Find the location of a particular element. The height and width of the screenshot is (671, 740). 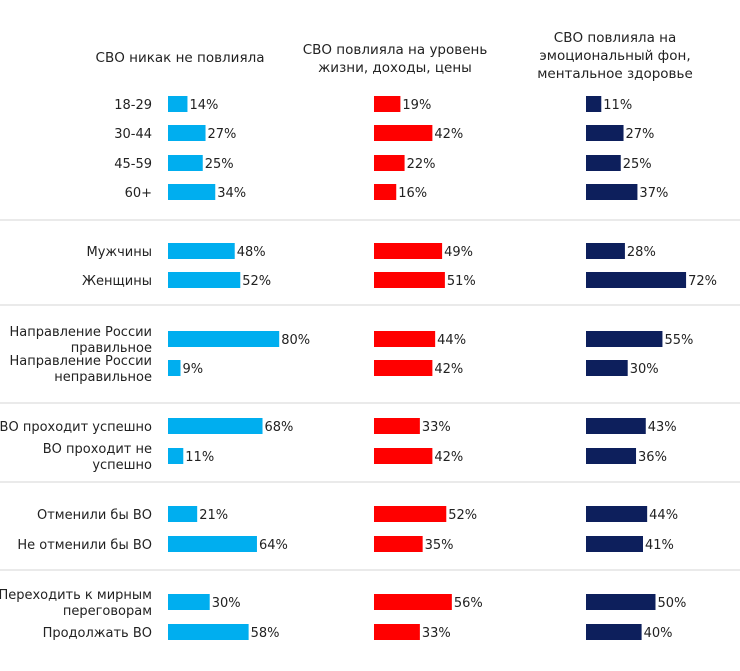

data-label: 40% is located at coordinates (658, 633).